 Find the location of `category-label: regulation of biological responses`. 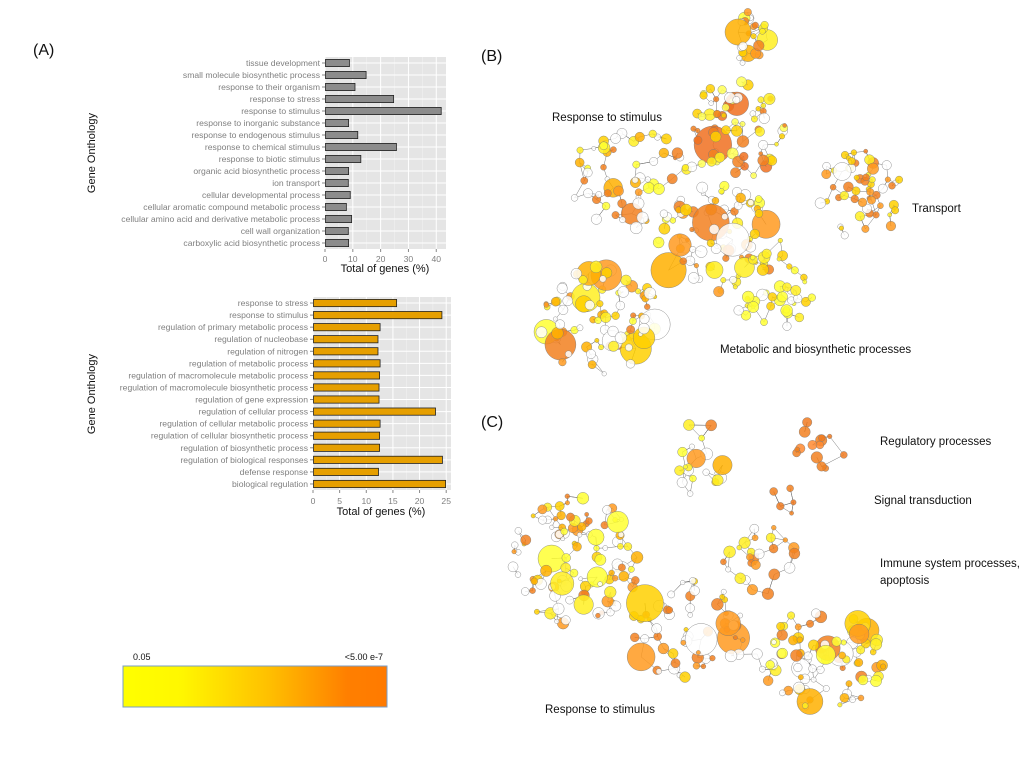

category-label: regulation of biological responses is located at coordinates (244, 460).